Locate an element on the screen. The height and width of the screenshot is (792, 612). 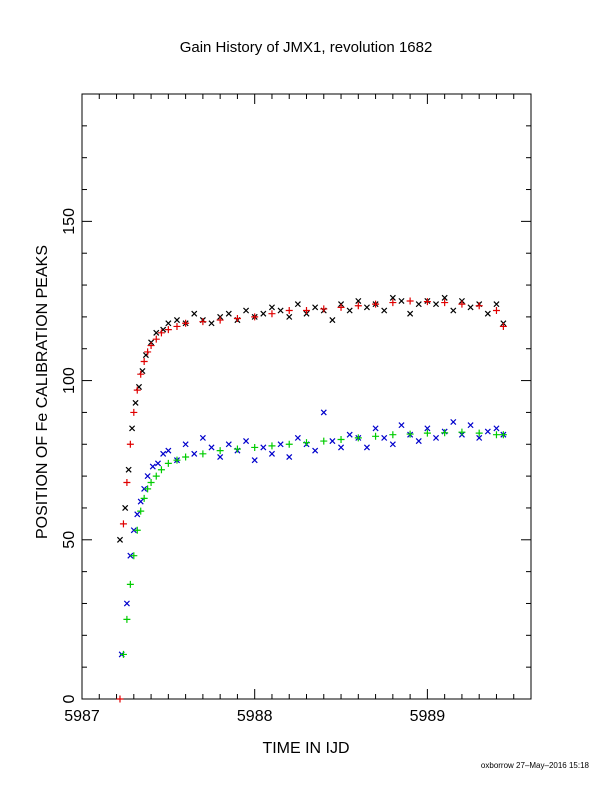
y-tick-label: 100 is located at coordinates (69, 380).